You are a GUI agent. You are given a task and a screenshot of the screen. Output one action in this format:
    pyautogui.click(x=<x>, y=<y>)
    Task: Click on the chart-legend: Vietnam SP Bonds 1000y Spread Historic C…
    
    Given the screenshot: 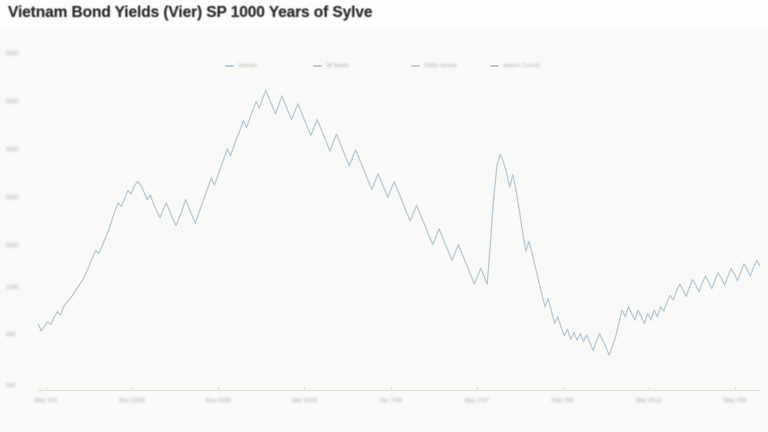 What is the action you would take?
    pyautogui.click(x=405, y=66)
    